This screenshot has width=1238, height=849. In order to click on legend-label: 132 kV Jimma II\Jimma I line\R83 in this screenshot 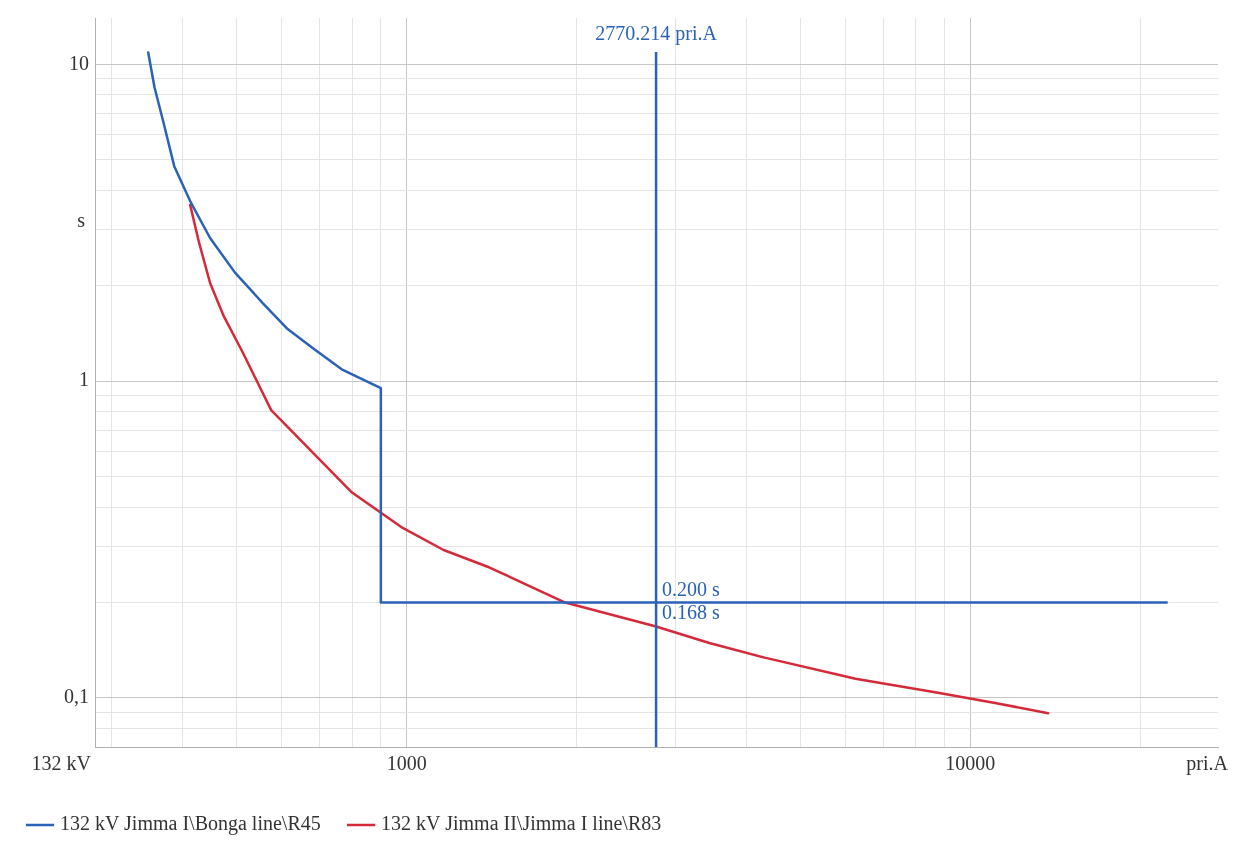, I will do `click(521, 823)`.